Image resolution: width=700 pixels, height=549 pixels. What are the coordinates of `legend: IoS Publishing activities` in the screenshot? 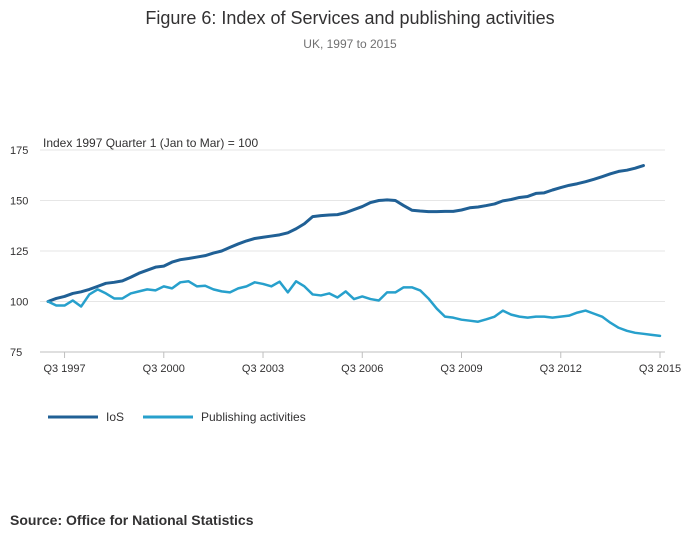 It's located at (177, 417).